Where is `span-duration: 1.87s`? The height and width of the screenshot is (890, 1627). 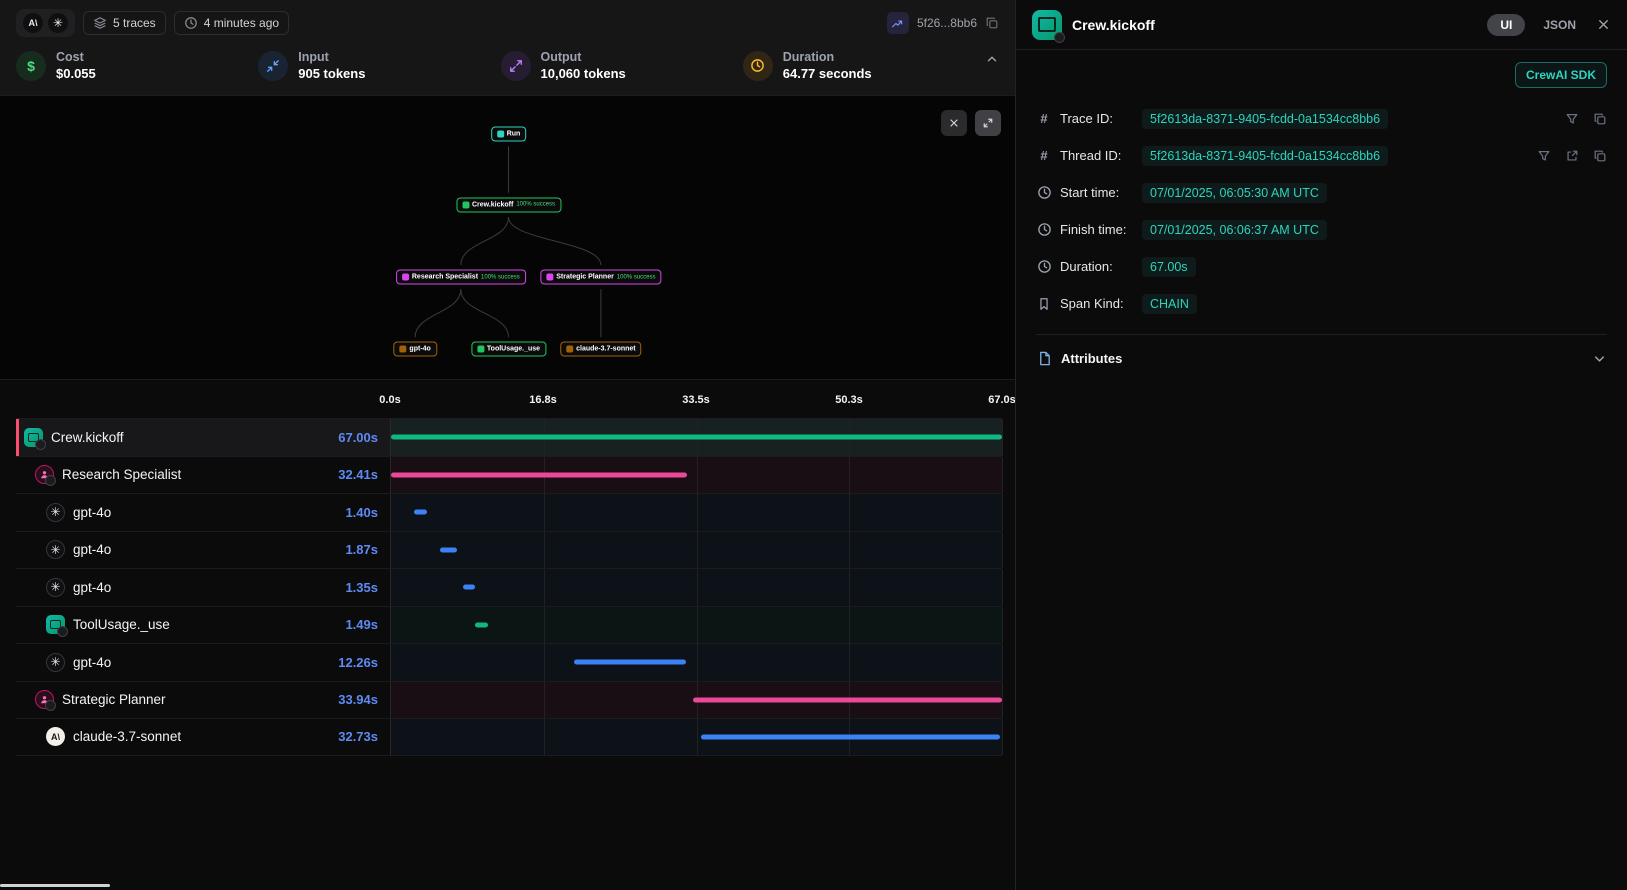 span-duration: 1.87s is located at coordinates (361, 550).